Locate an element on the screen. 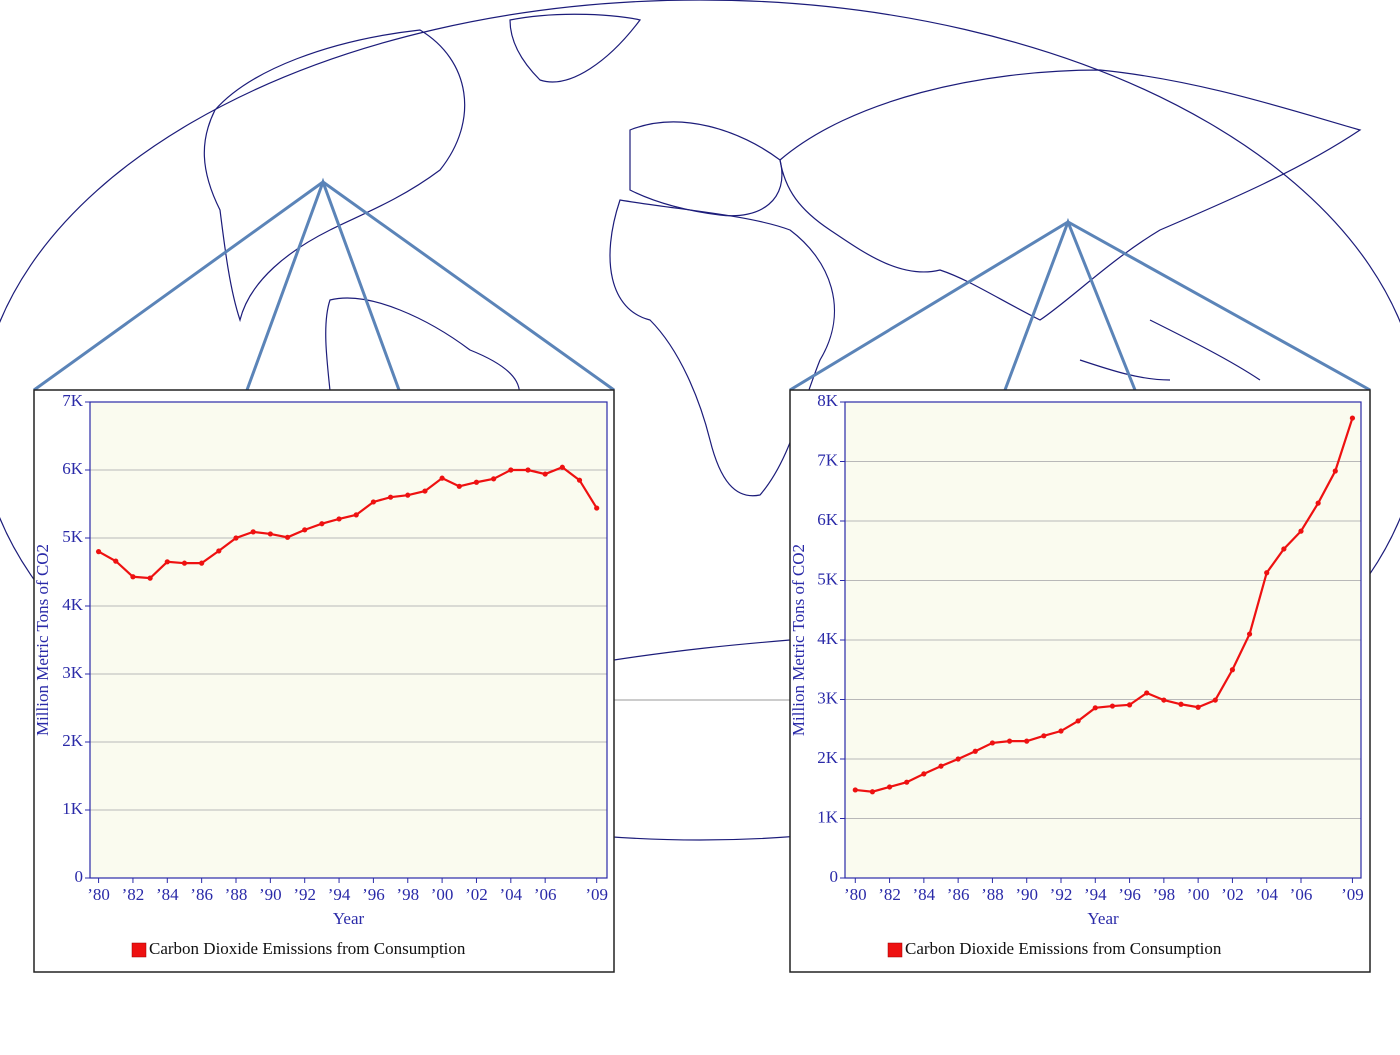 The width and height of the screenshot is (1400, 1055). y-tick-label: 6K is located at coordinates (73, 468).